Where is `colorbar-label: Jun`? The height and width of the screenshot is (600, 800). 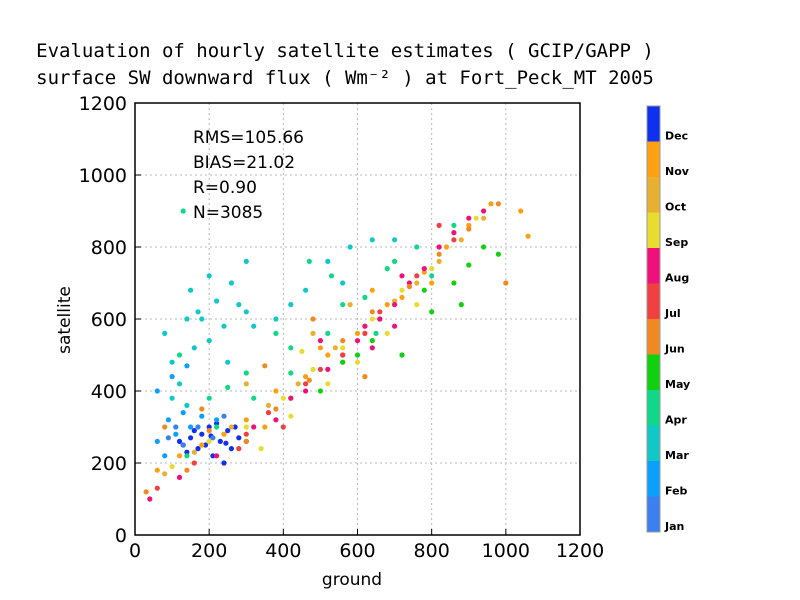 colorbar-label: Jun is located at coordinates (674, 349).